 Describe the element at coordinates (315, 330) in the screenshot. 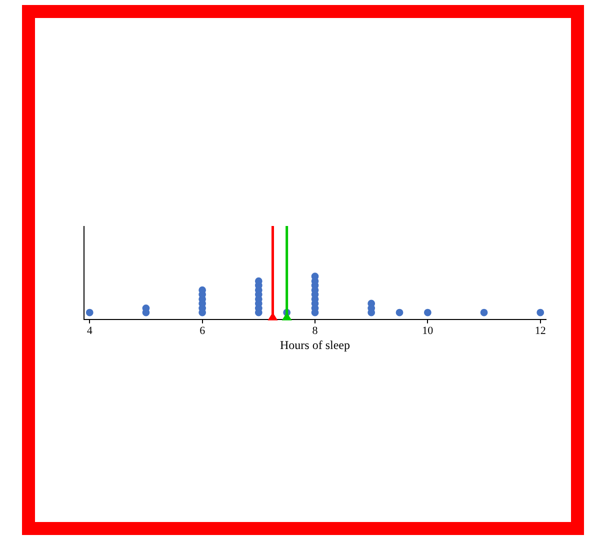

I see `x-tick-label: 8` at that location.